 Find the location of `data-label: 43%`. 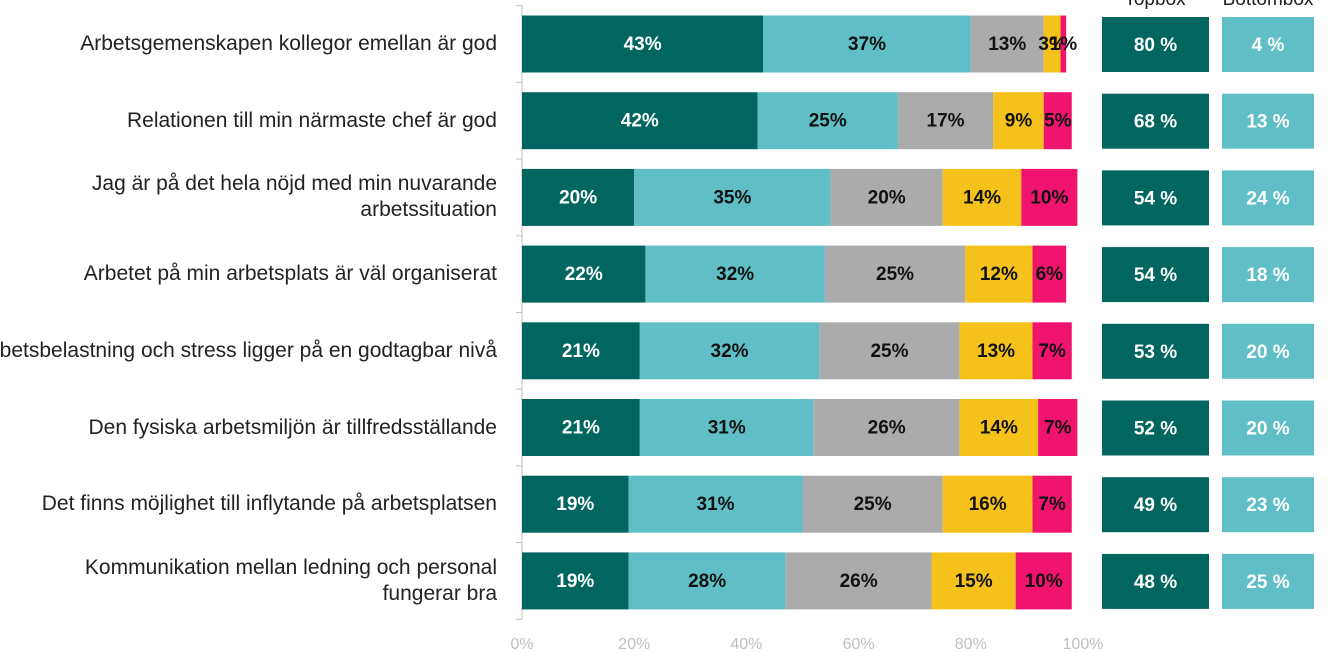

data-label: 43% is located at coordinates (643, 44).